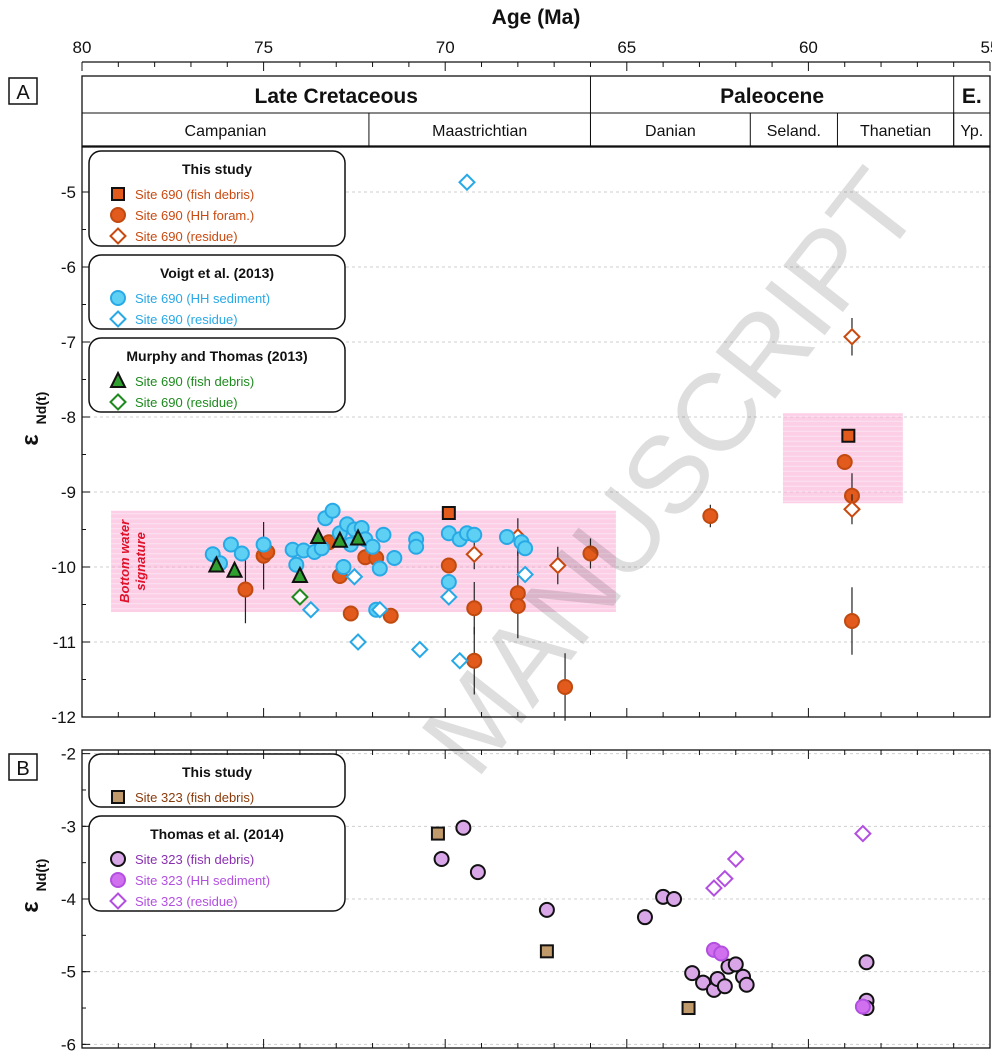 This screenshot has width=992, height=1057. What do you see at coordinates (194, 215) in the screenshot?
I see `legend-entry-label: Site 690 (HH foram.)` at bounding box center [194, 215].